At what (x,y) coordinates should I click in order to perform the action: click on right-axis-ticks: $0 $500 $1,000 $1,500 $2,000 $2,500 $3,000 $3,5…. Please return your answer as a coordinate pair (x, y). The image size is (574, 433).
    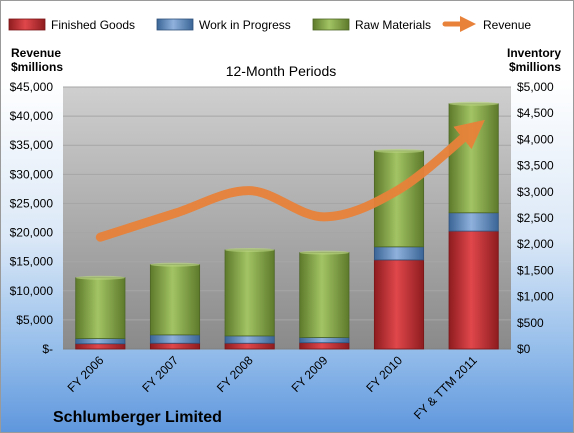
    Looking at the image, I should click on (535, 218).